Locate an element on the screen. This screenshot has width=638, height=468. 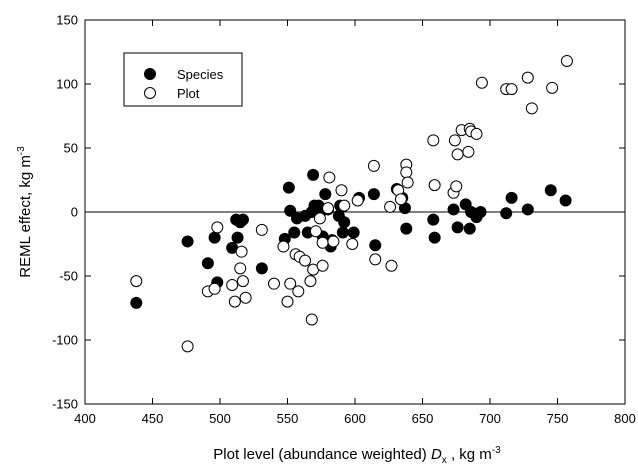
x-axis-title-main: Plot level (abundance weighted) is located at coordinates (322, 454).